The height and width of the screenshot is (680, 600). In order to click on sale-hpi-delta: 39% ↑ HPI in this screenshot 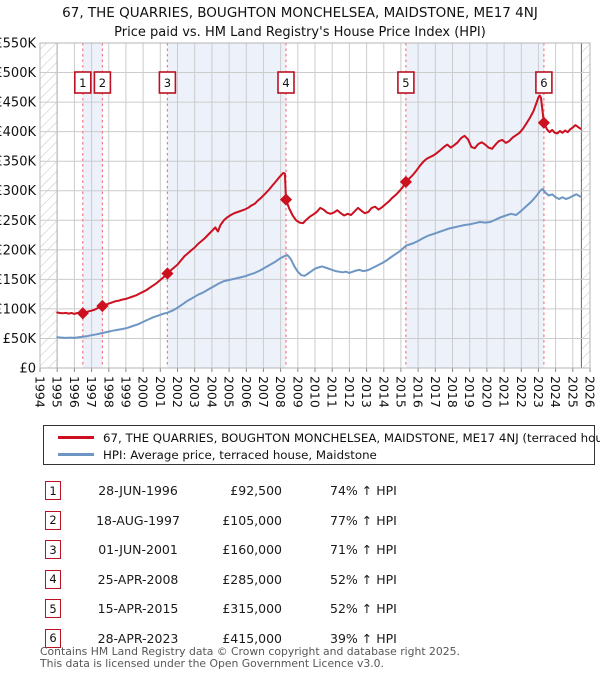, I will do `click(363, 638)`.